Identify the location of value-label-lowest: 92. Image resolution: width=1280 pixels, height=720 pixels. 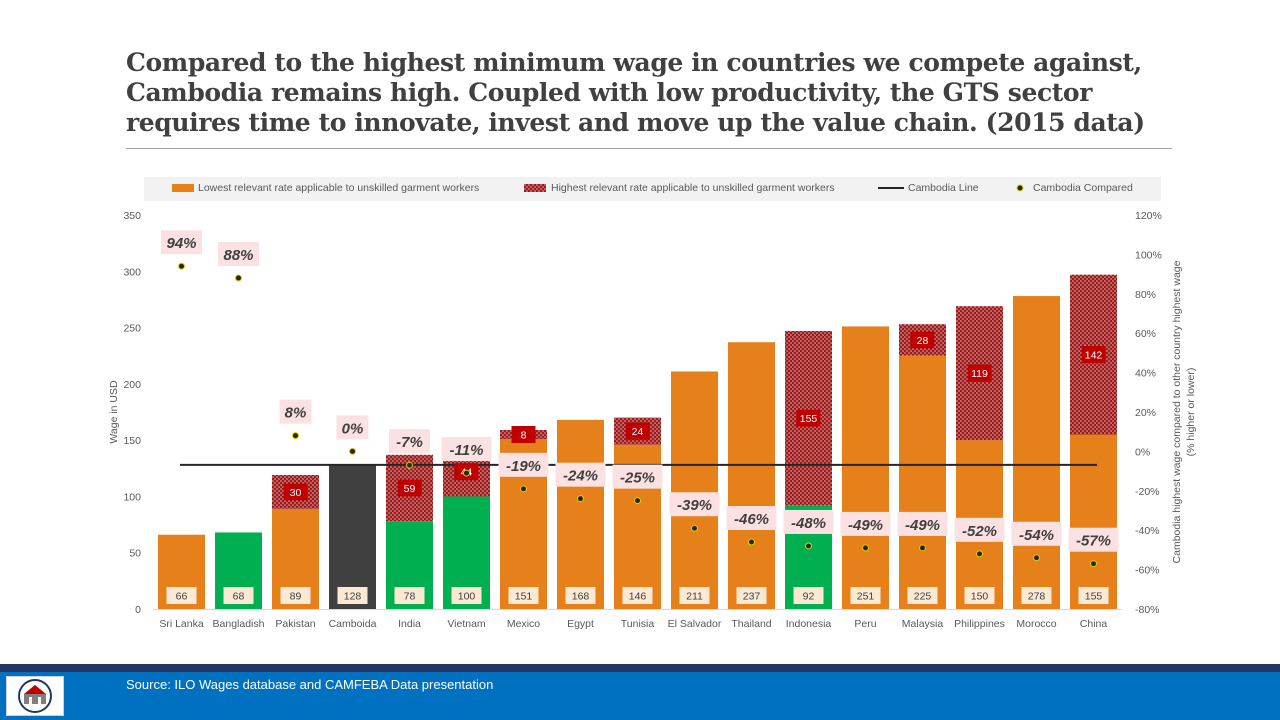
(809, 597).